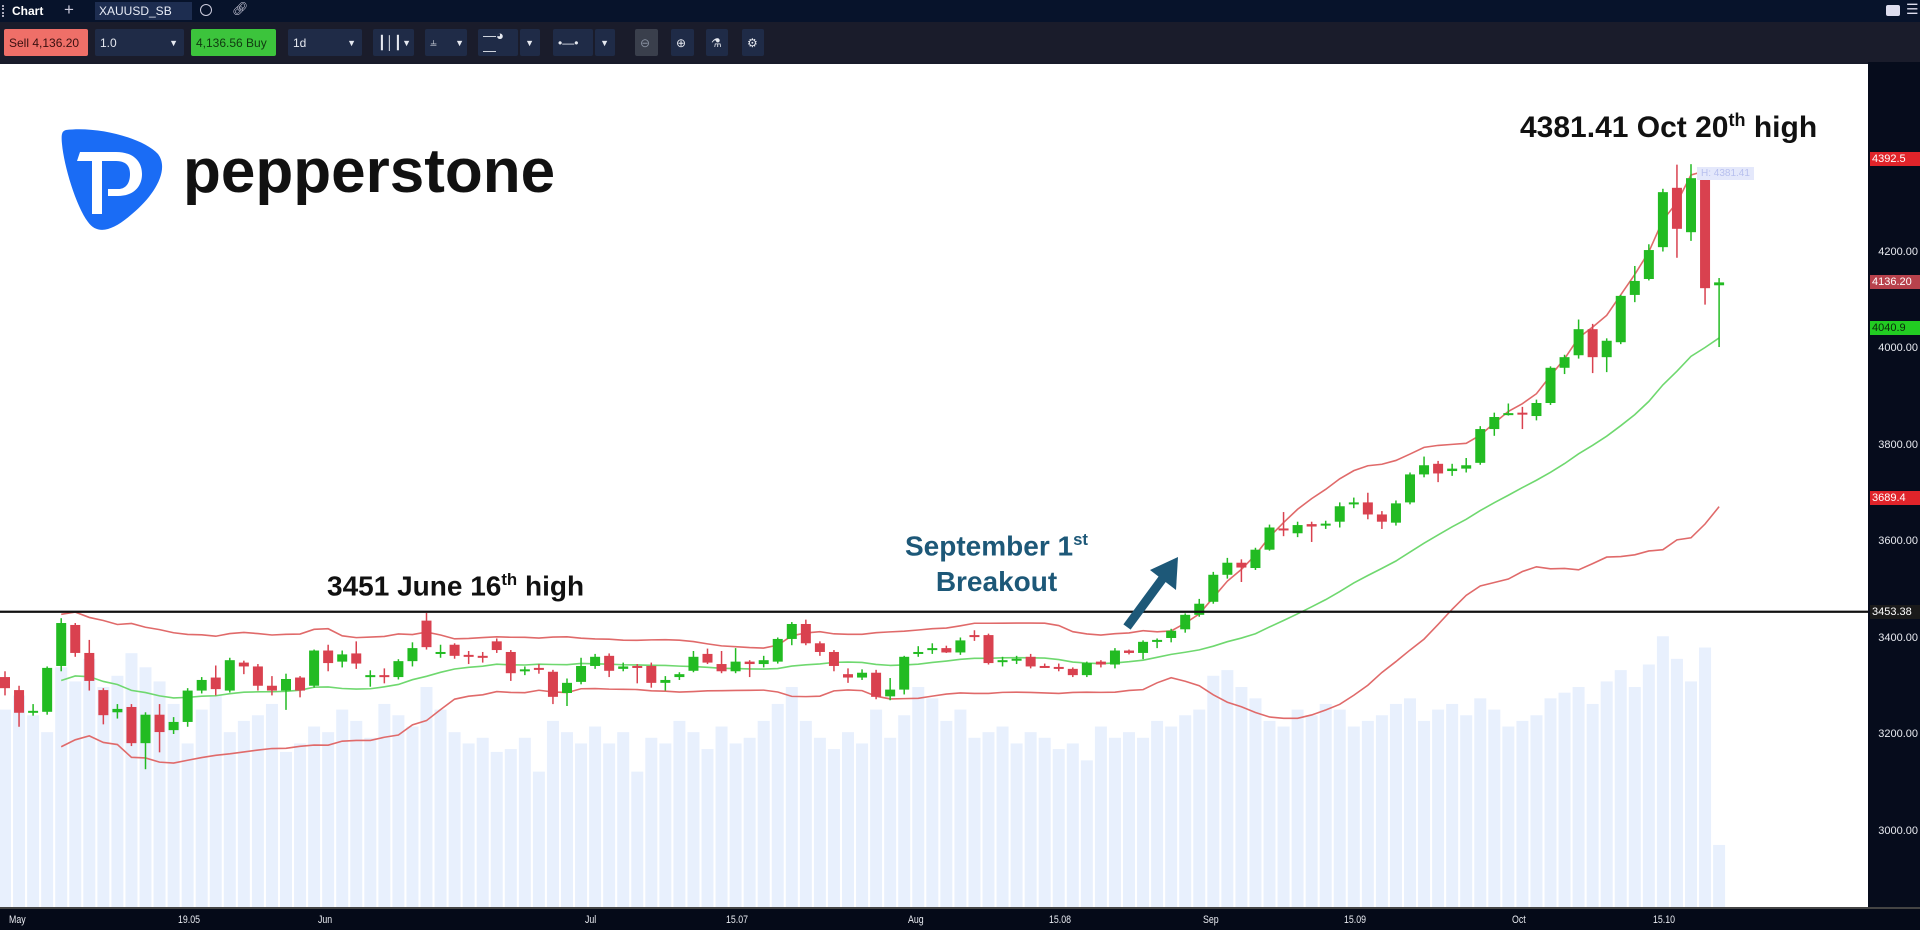 The image size is (1920, 930). What do you see at coordinates (233, 42) in the screenshot?
I see `buy-button: 4,136.56 Buy` at bounding box center [233, 42].